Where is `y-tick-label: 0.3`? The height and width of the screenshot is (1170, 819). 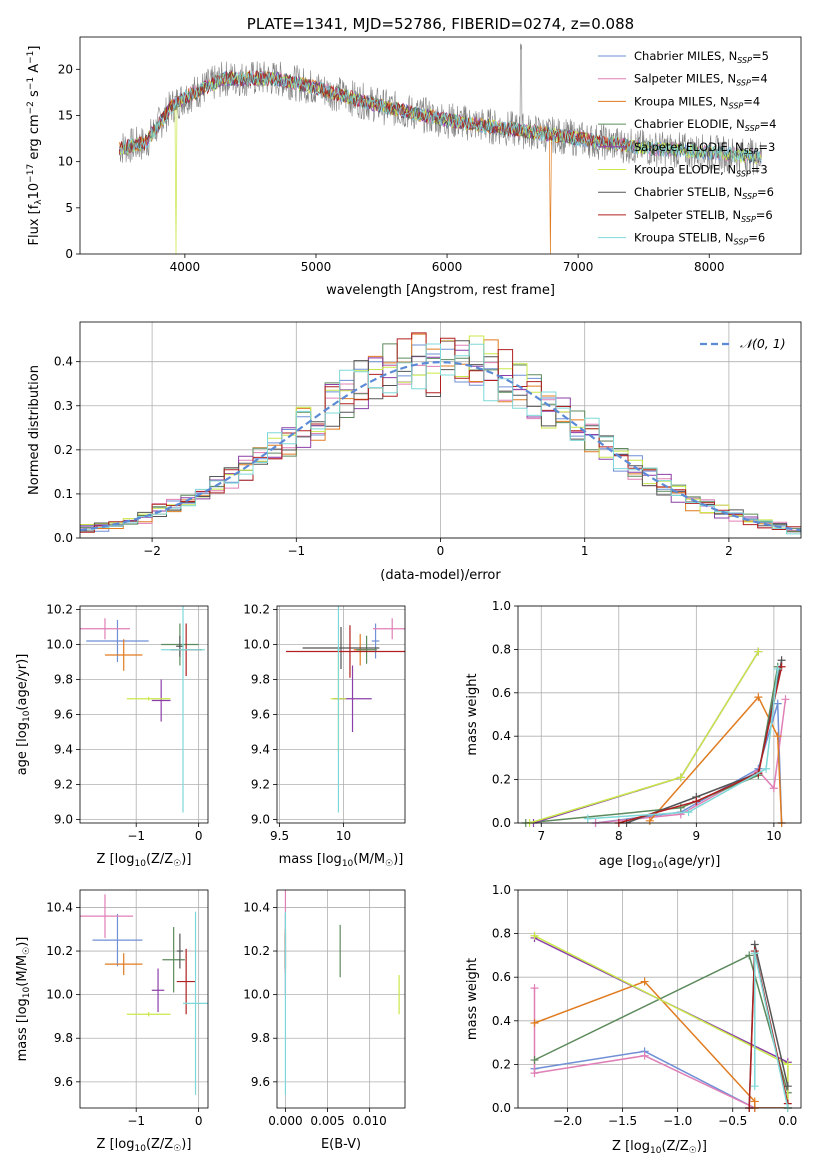 y-tick-label: 0.3 is located at coordinates (63, 406).